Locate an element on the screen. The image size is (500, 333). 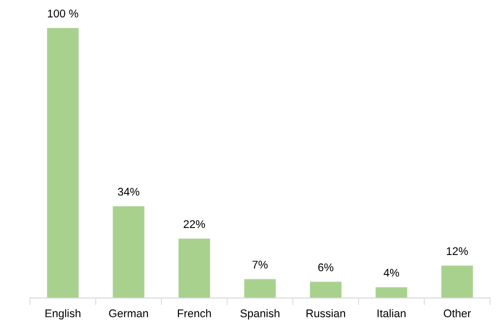
x-tick-label: Russian is located at coordinates (326, 313).